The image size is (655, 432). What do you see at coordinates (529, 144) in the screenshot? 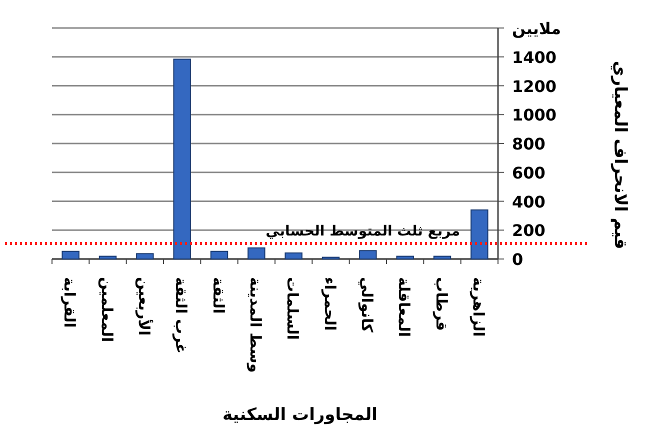
I see `y-tick-label: 800` at bounding box center [529, 144].